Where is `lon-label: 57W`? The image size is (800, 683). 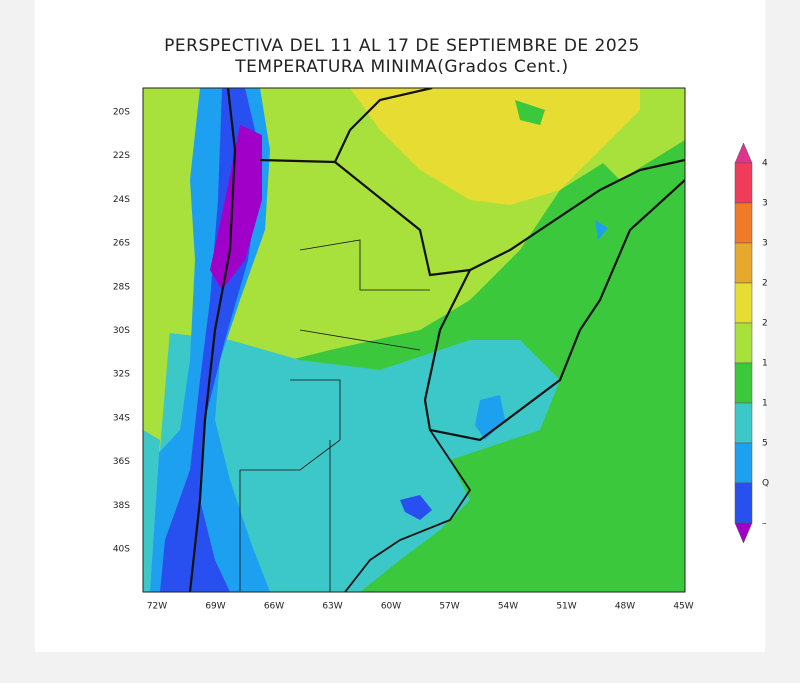
lon-label: 57W is located at coordinates (449, 607).